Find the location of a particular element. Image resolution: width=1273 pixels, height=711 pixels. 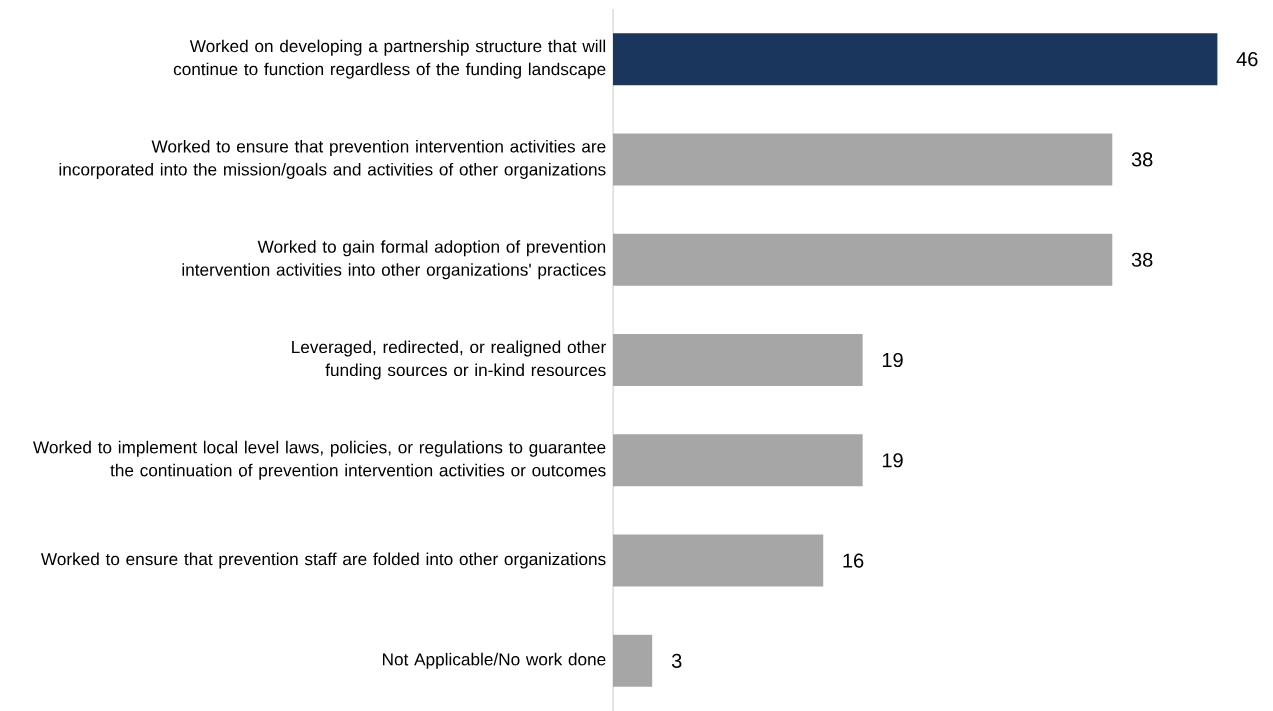

y-tick-label: Leveraged, redirected, or realigned other funding sources or in-kind resources is located at coordinates (449, 360).